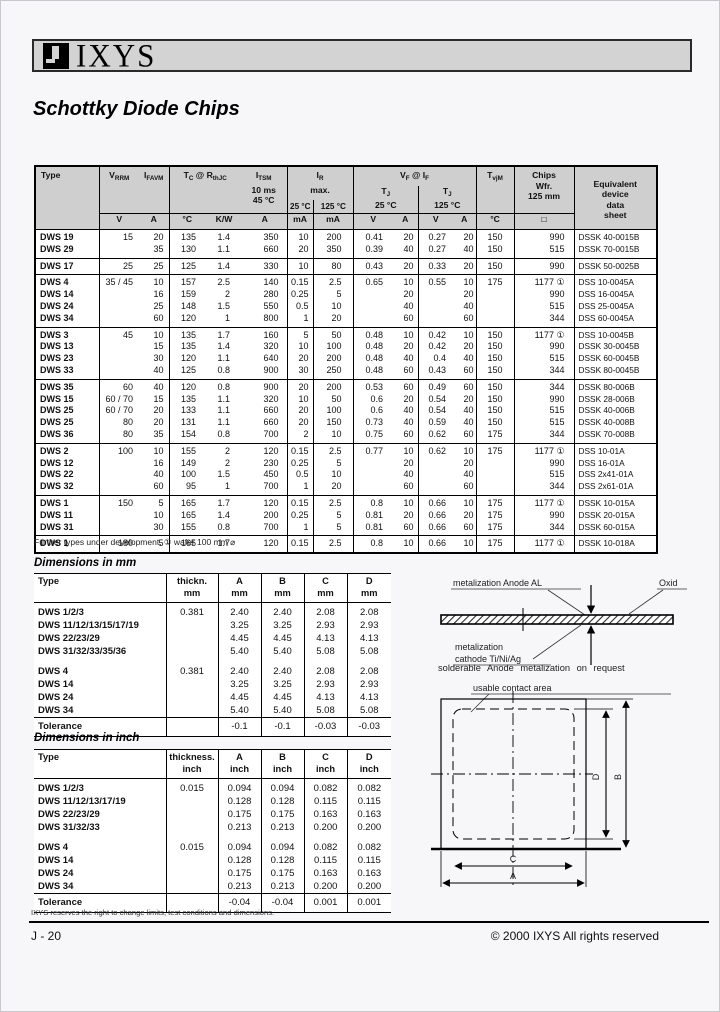  What do you see at coordinates (368, 727) in the screenshot?
I see `table-cell: -0.03` at bounding box center [368, 727].